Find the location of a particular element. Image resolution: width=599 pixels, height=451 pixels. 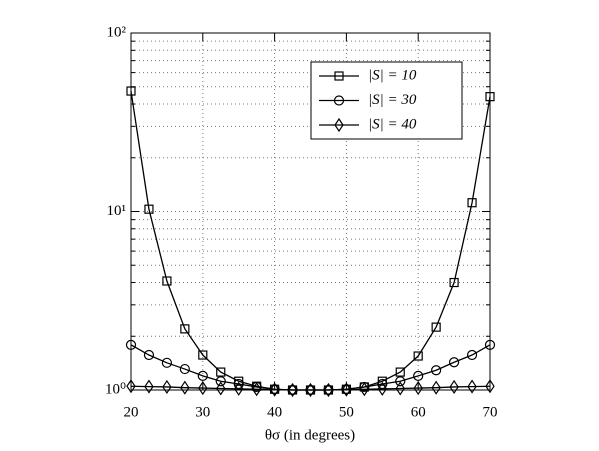

legend-label: |S| = 10 is located at coordinates (392, 75).